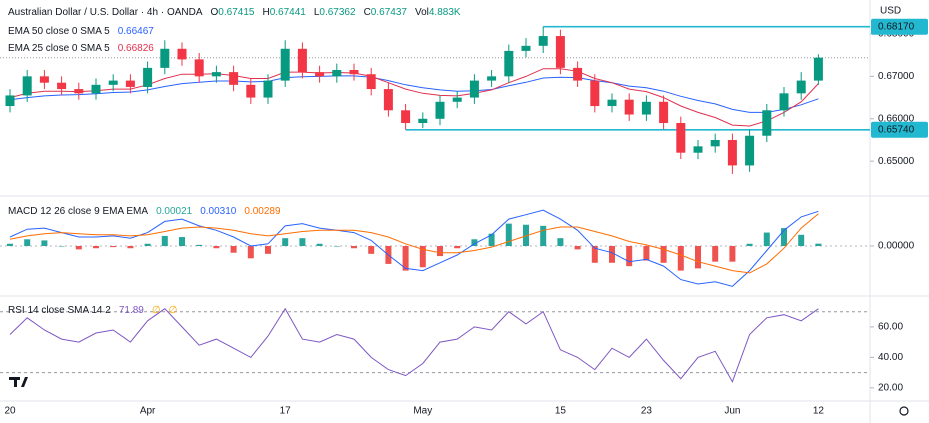  What do you see at coordinates (218, 211) in the screenshot?
I see `legend-value: 0.00310` at bounding box center [218, 211].